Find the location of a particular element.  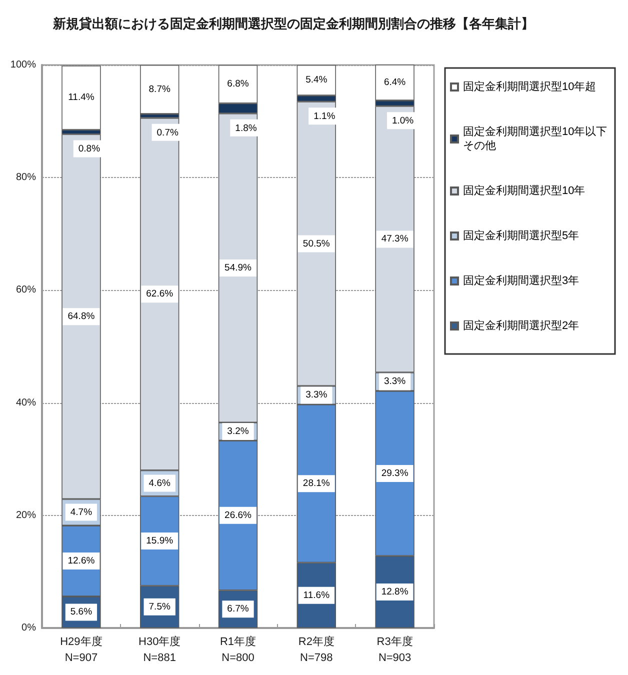

data-label: 0.7% is located at coordinates (167, 132).